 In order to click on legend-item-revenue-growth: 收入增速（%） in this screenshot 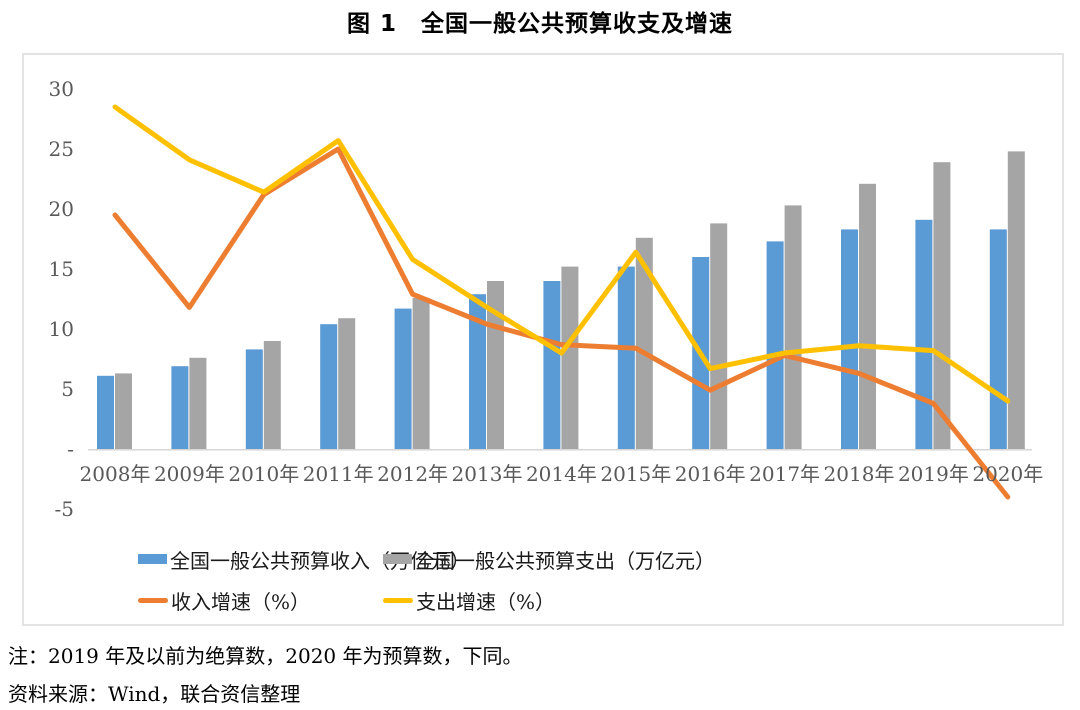, I will do `click(224, 600)`.